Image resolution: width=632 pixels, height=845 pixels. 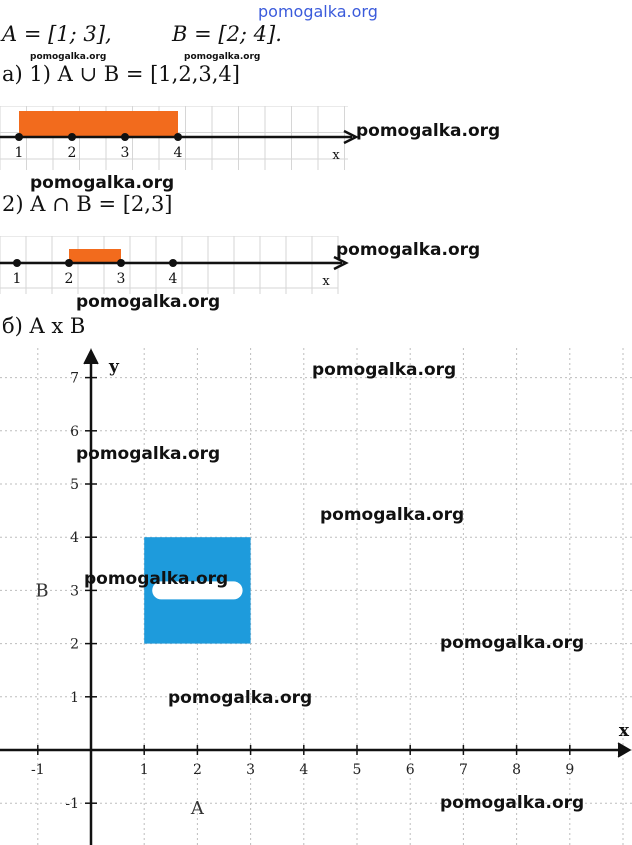 What do you see at coordinates (197, 808) in the screenshot?
I see `set-a-axis-label: A` at bounding box center [197, 808].